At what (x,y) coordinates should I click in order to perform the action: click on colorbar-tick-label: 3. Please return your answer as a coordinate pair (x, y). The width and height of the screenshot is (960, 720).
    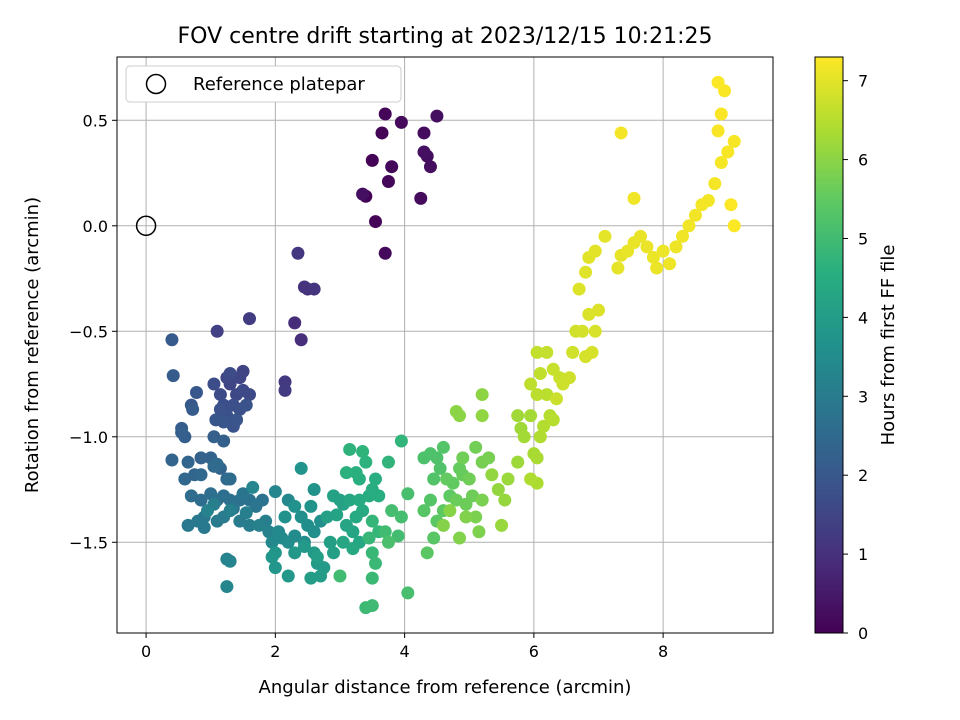
    Looking at the image, I should click on (863, 396).